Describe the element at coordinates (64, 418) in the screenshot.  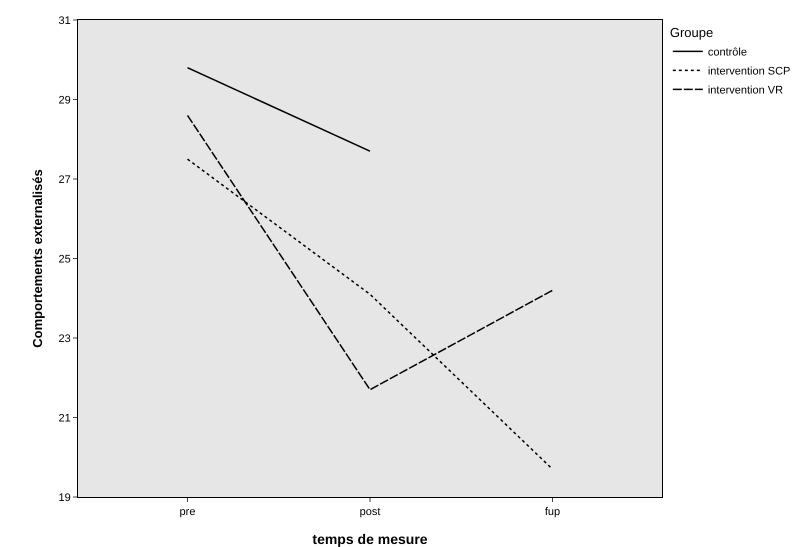
I see `y-tick-label: 21` at that location.